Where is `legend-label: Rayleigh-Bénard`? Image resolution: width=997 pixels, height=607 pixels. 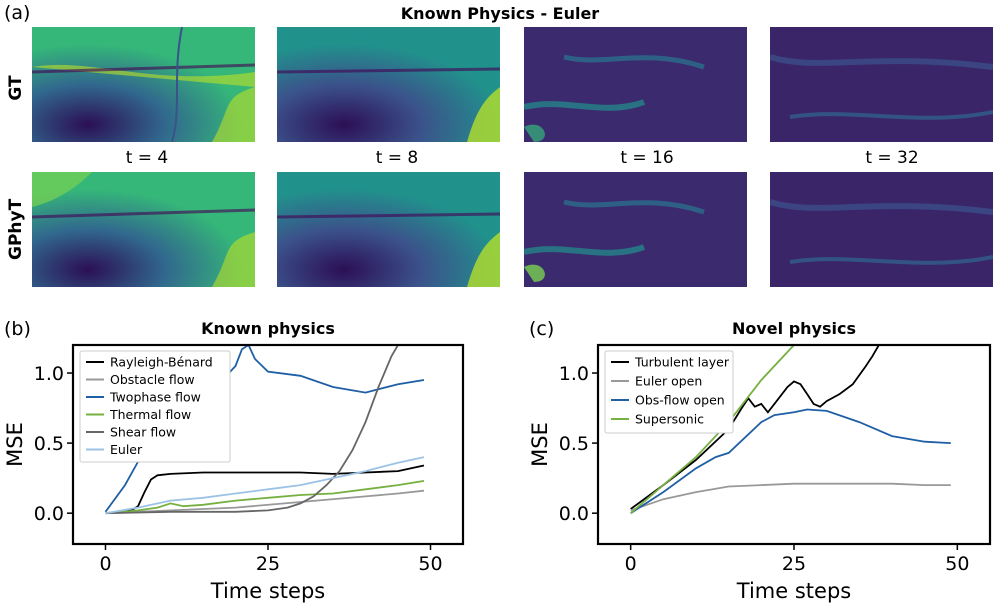 legend-label: Rayleigh-Bénard is located at coordinates (161, 362).